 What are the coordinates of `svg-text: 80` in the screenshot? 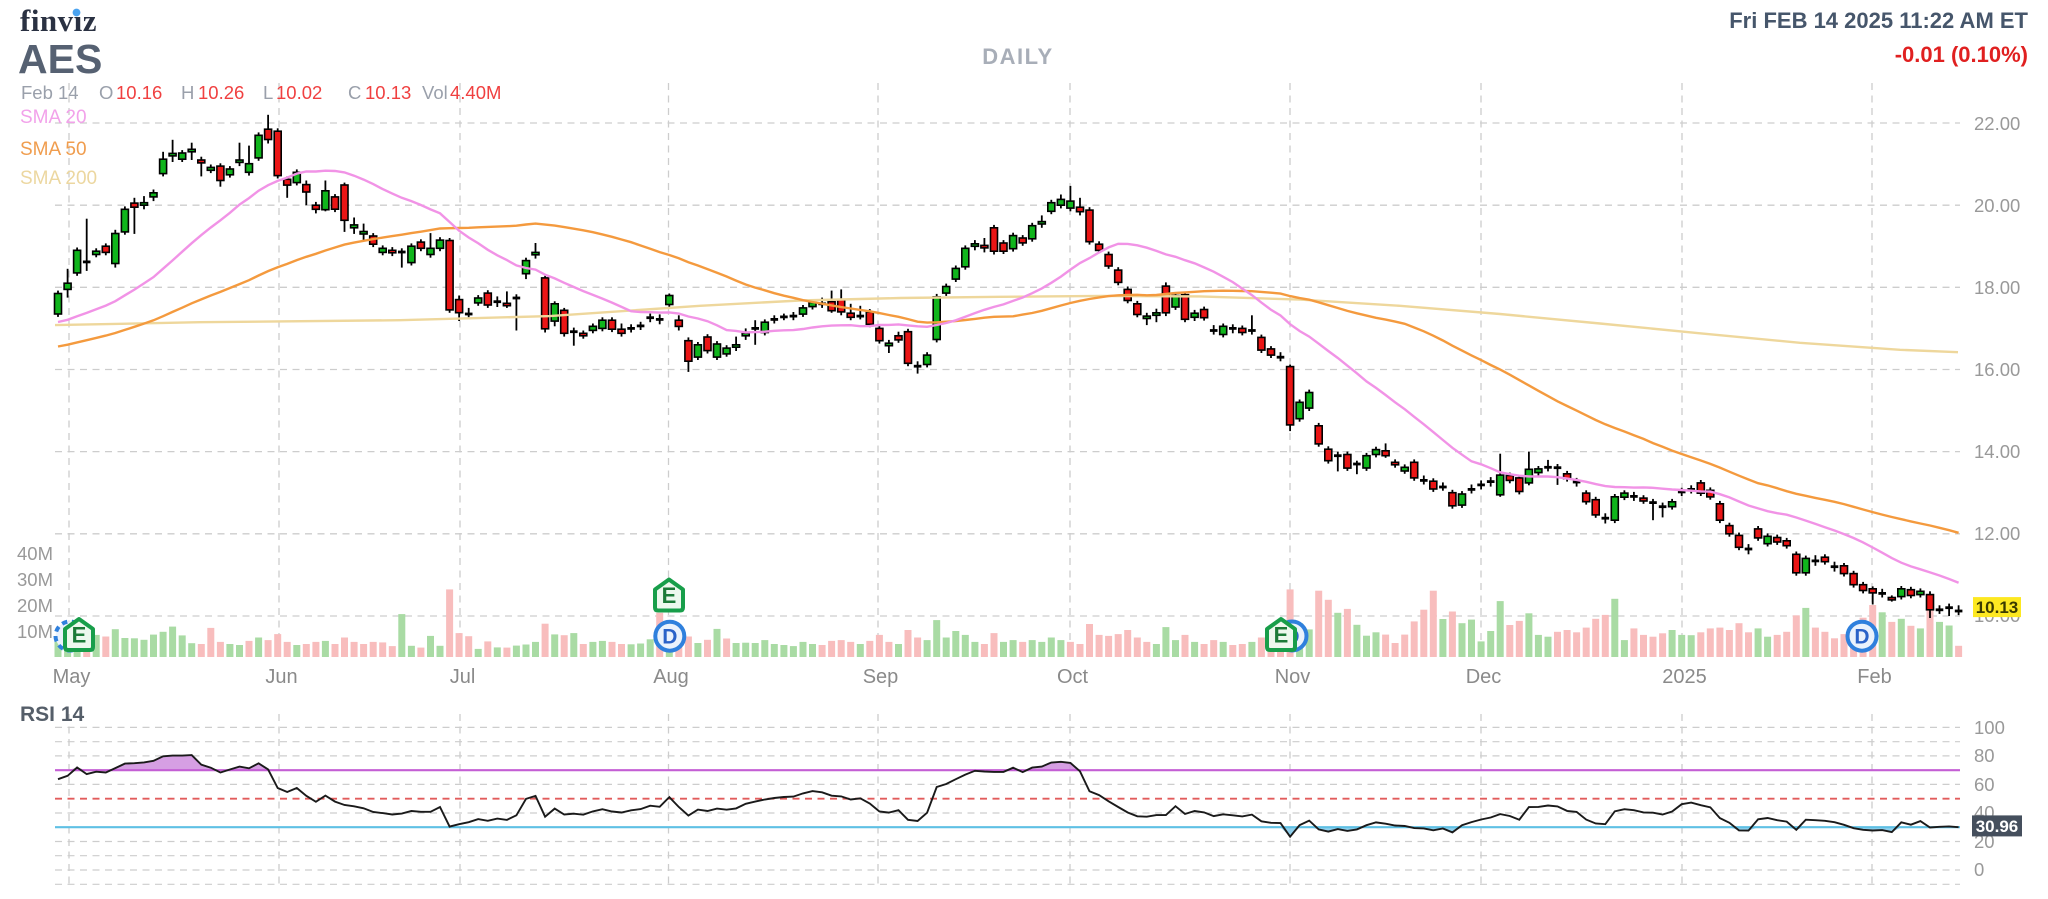 It's located at (1984, 755).